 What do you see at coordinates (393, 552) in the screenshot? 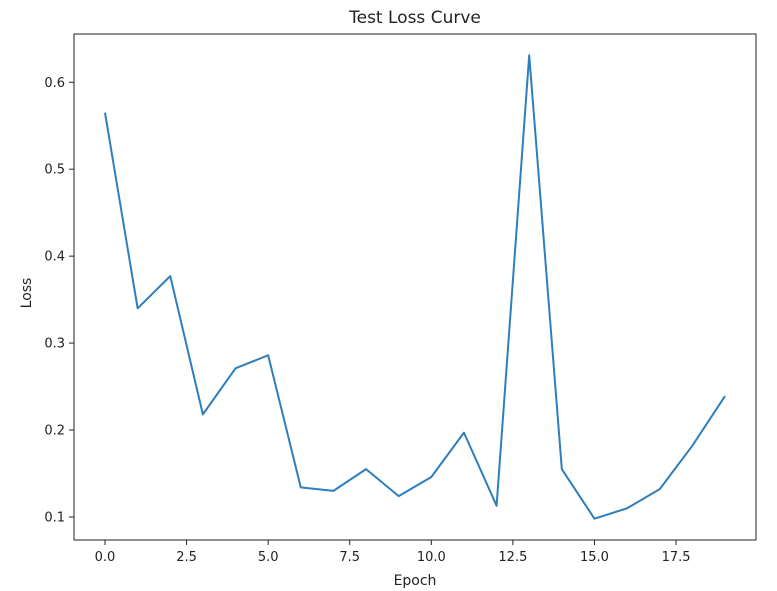
I see `x-axis: 0.0 2.5 5.0 7.5 10.0 12.5 15.0 17.5` at bounding box center [393, 552].